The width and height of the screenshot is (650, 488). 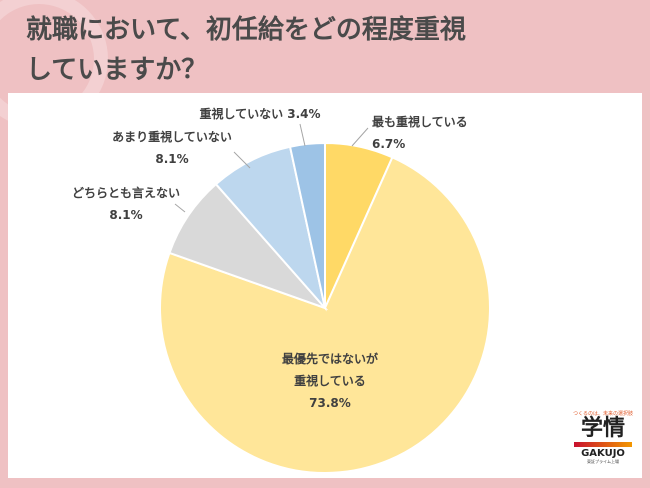 I want to click on slice-value-label: 73.8%, so click(x=330, y=403).